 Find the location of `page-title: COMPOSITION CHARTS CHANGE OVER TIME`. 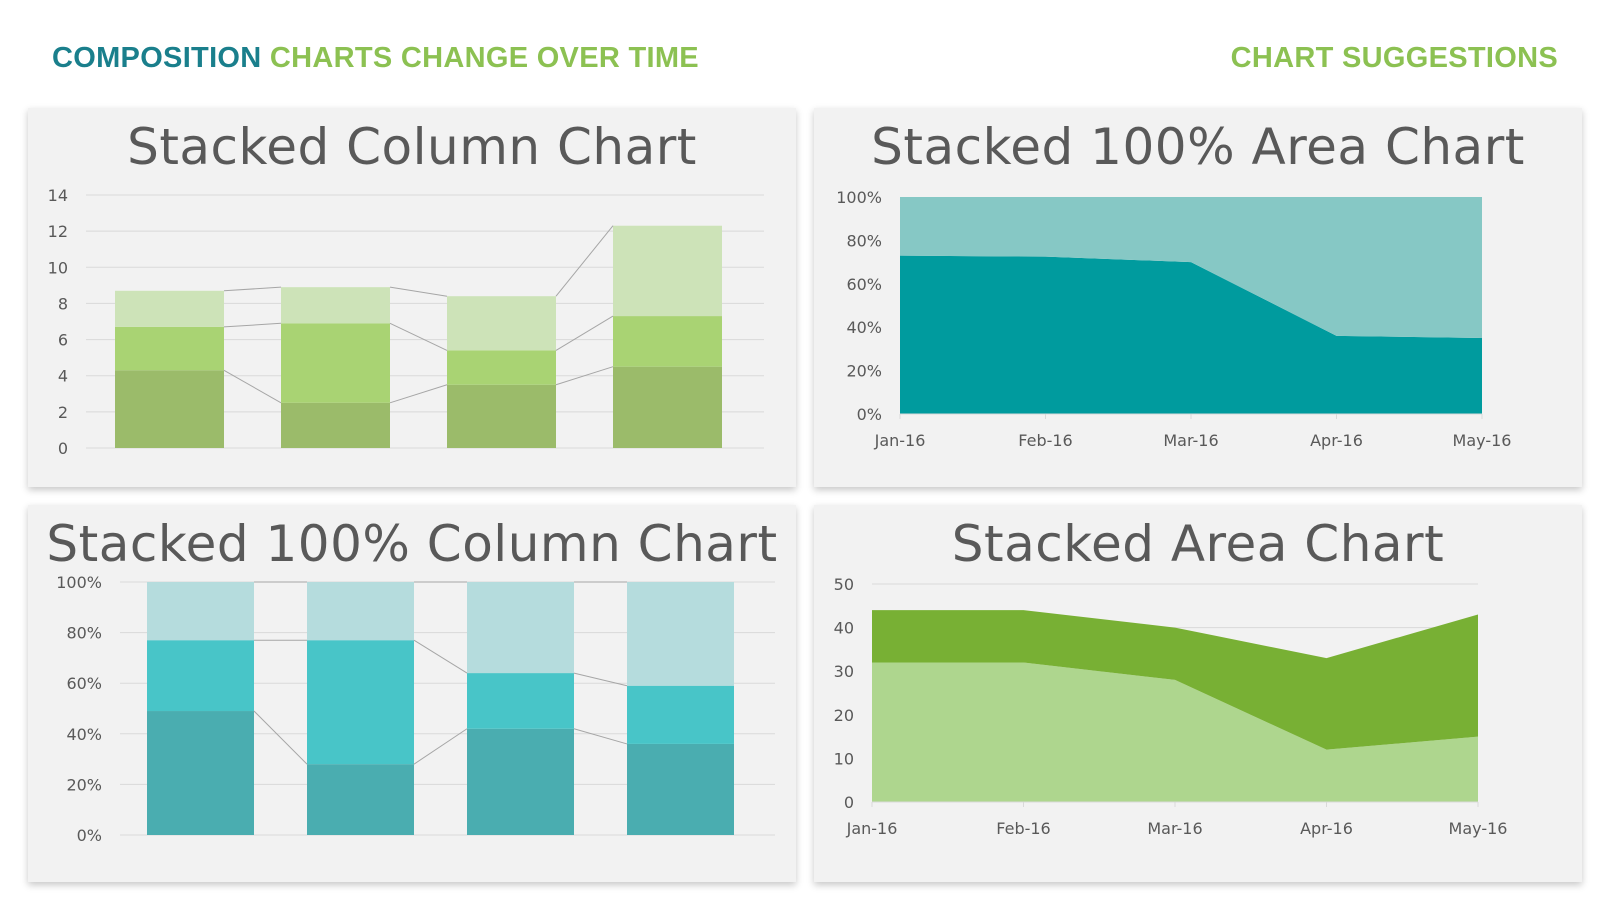

page-title: COMPOSITION CHARTS CHANGE OVER TIME is located at coordinates (375, 58).